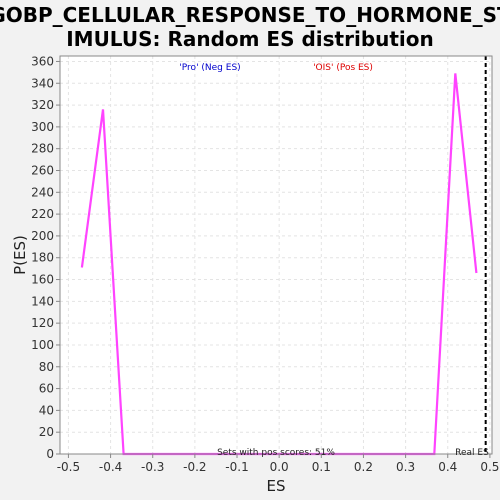 The height and width of the screenshot is (500, 500). Describe the element at coordinates (50, 454) in the screenshot. I see `y-tick-label: 0` at that location.